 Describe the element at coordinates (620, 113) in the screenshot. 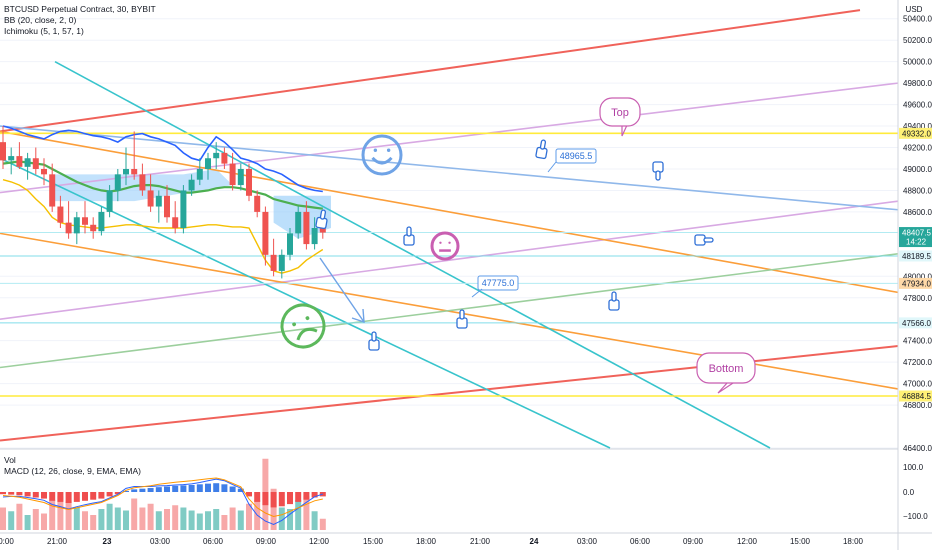

I see `top-bubble-text: Top` at that location.